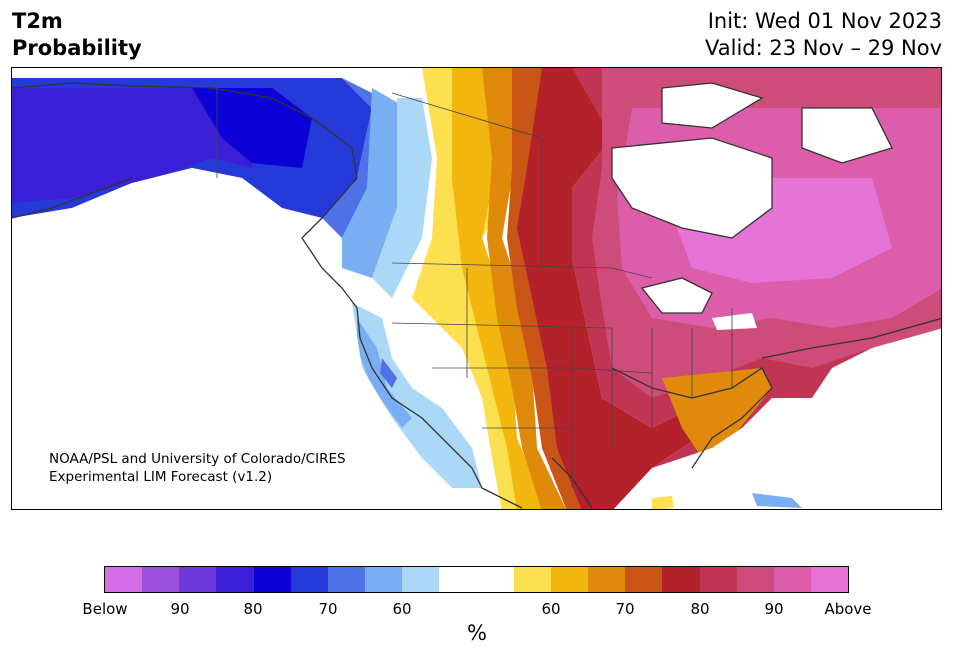  Describe the element at coordinates (37, 21) in the screenshot. I see `title-line-1: T2m` at that location.